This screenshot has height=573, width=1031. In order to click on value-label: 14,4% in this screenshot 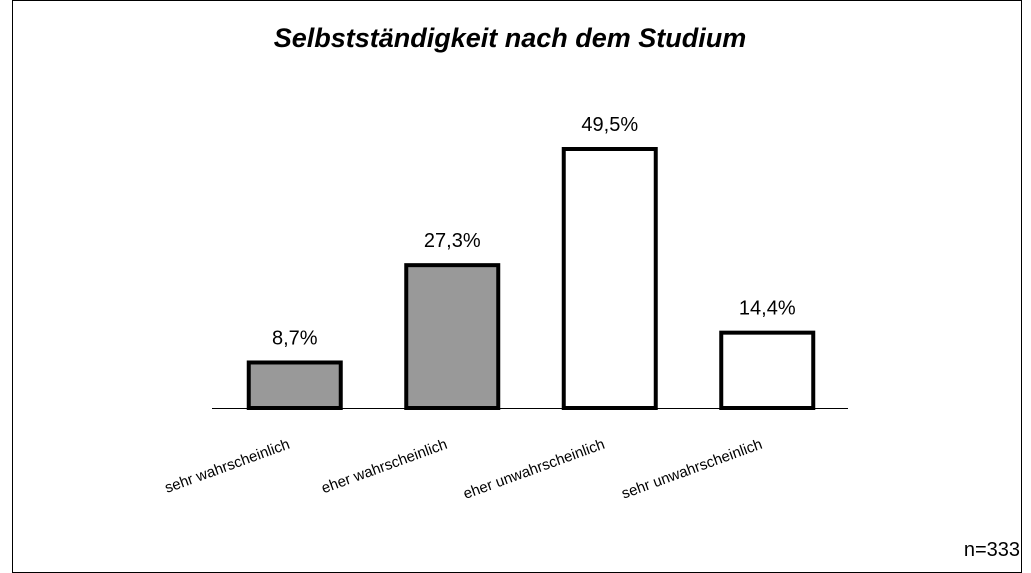, I will do `click(767, 309)`.